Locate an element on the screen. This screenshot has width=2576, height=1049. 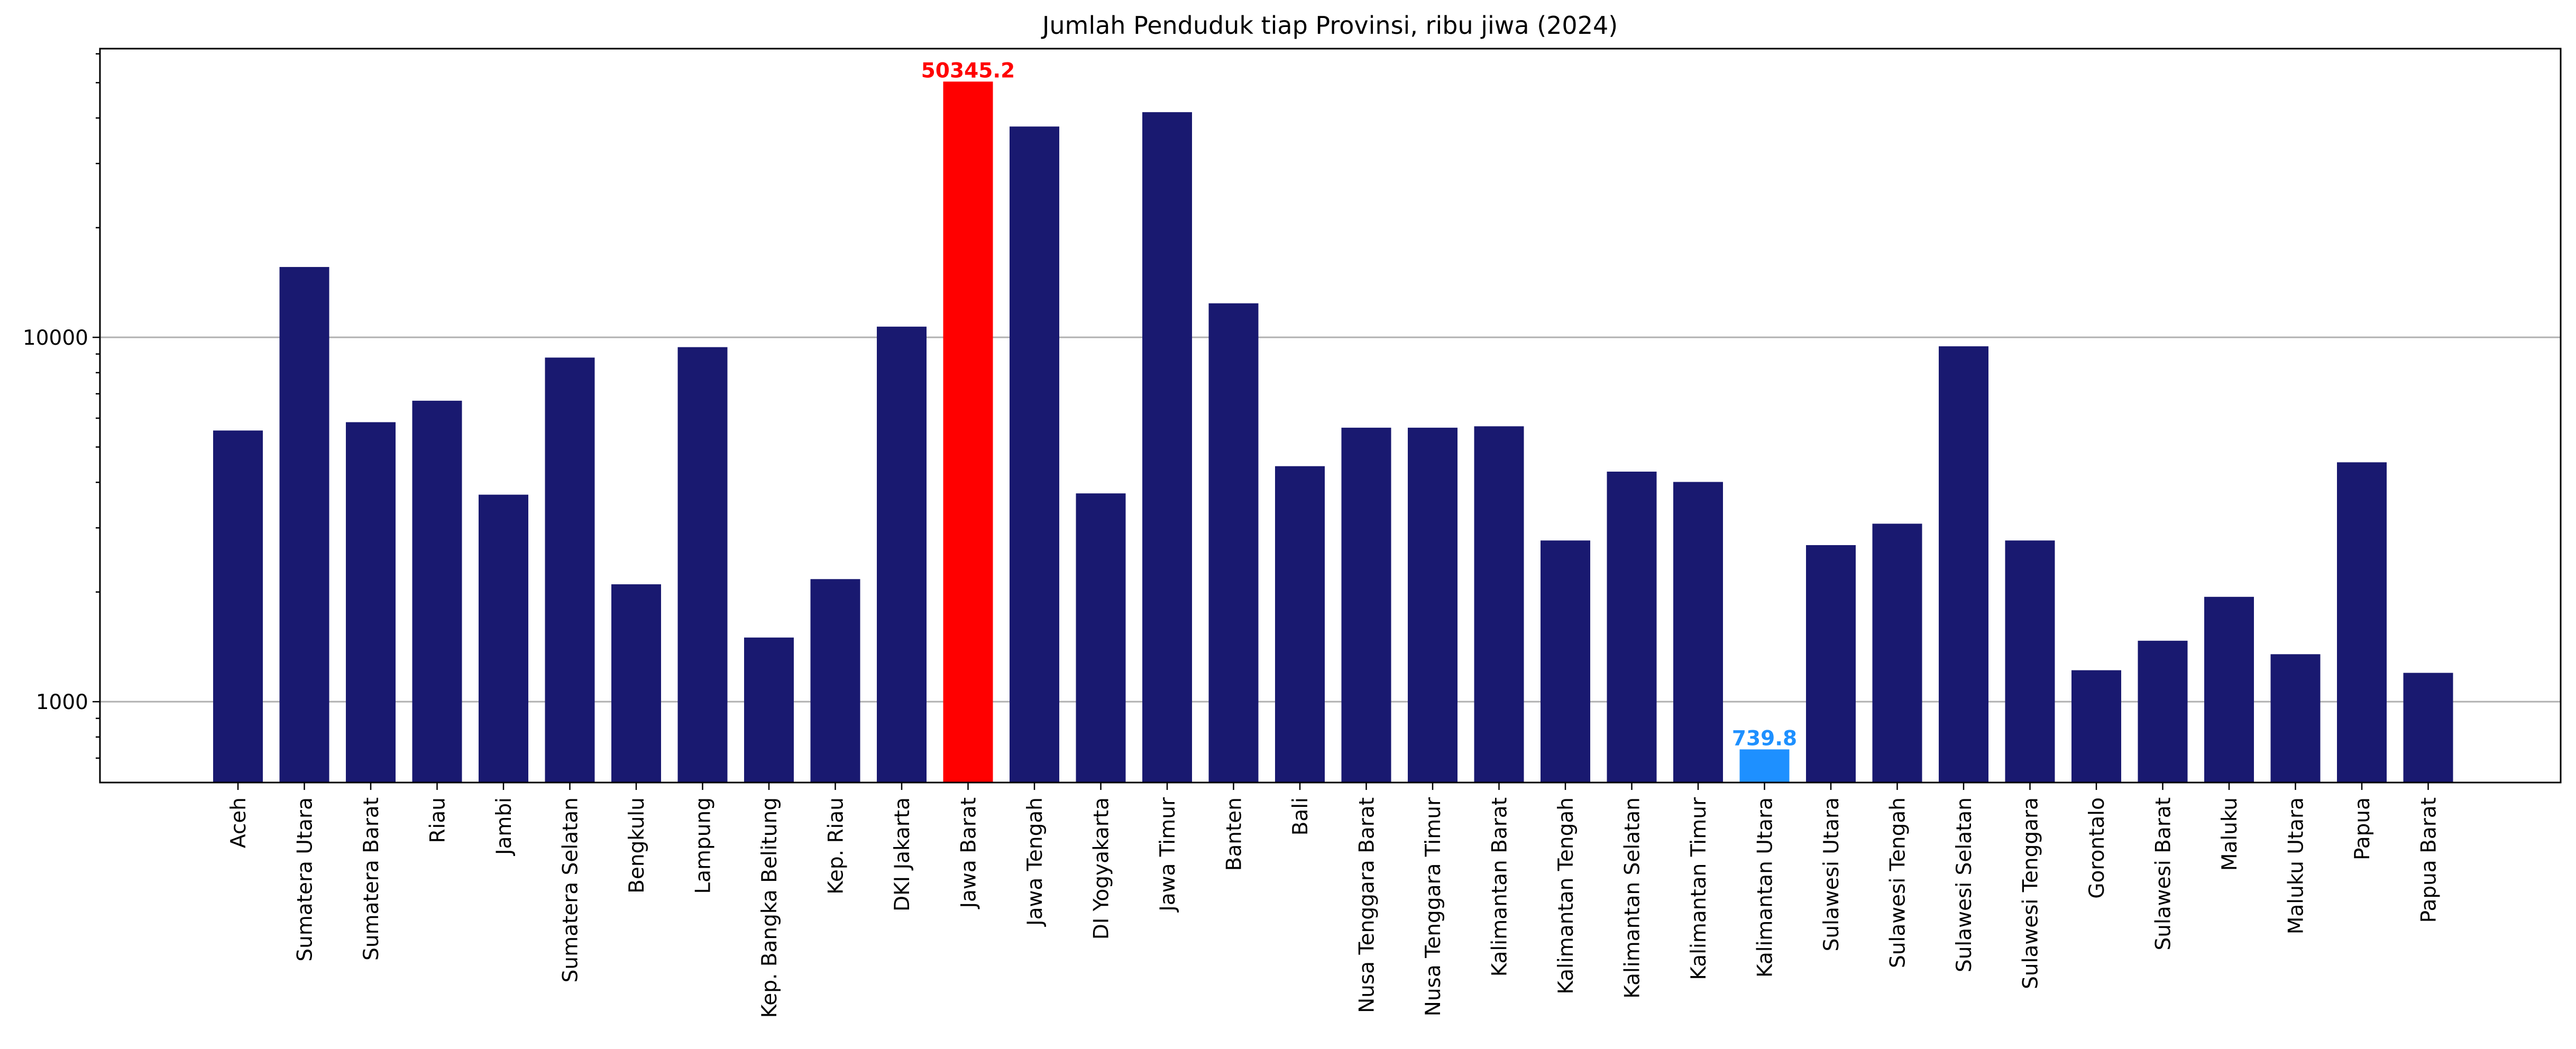
x-tick-label: Kalimantan Timur is located at coordinates (1699, 888).